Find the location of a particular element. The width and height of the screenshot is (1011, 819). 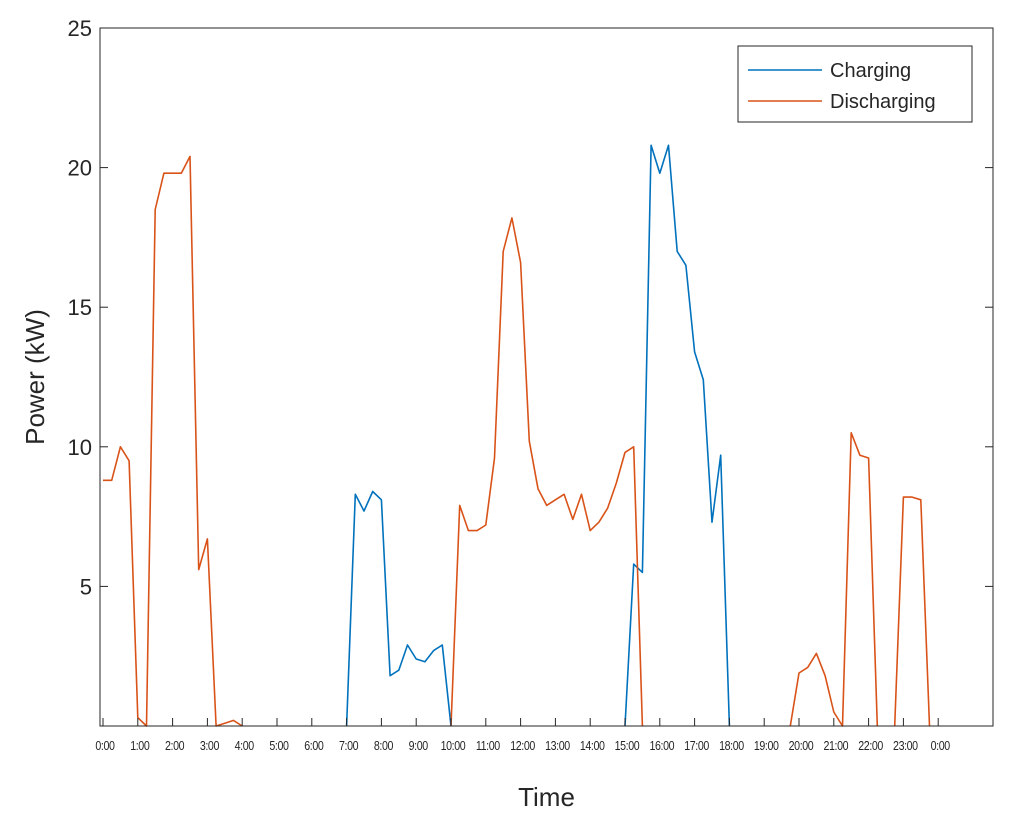

x-tick-label: 6:00 is located at coordinates (314, 745).